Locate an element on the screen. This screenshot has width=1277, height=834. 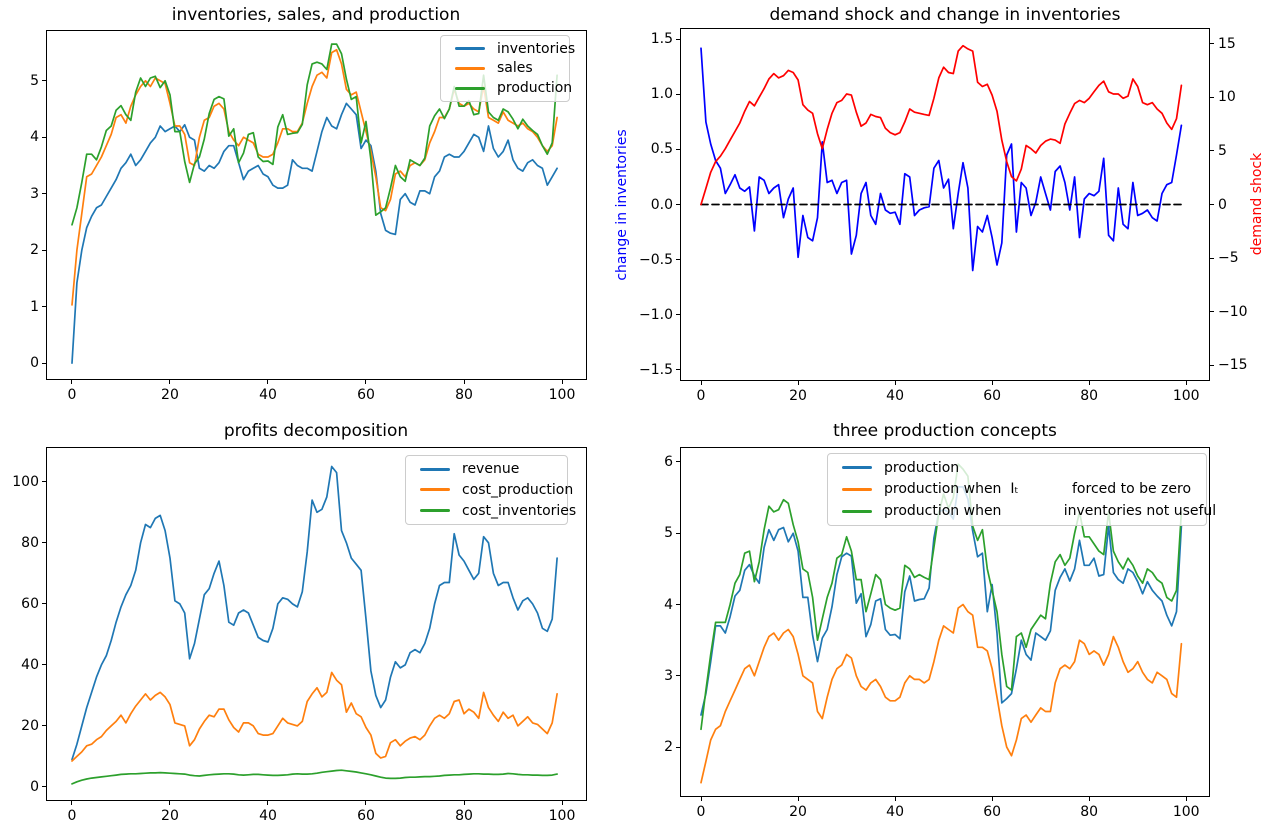
y2-tick-label: 10 is located at coordinates (1227, 97).